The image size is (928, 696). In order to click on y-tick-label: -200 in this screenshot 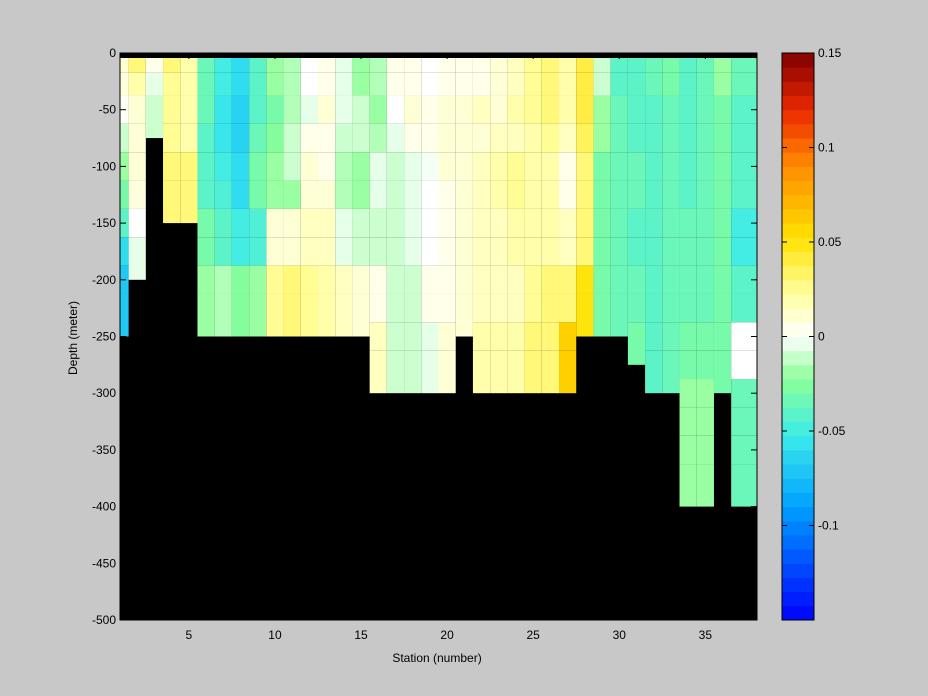, I will do `click(104, 280)`.